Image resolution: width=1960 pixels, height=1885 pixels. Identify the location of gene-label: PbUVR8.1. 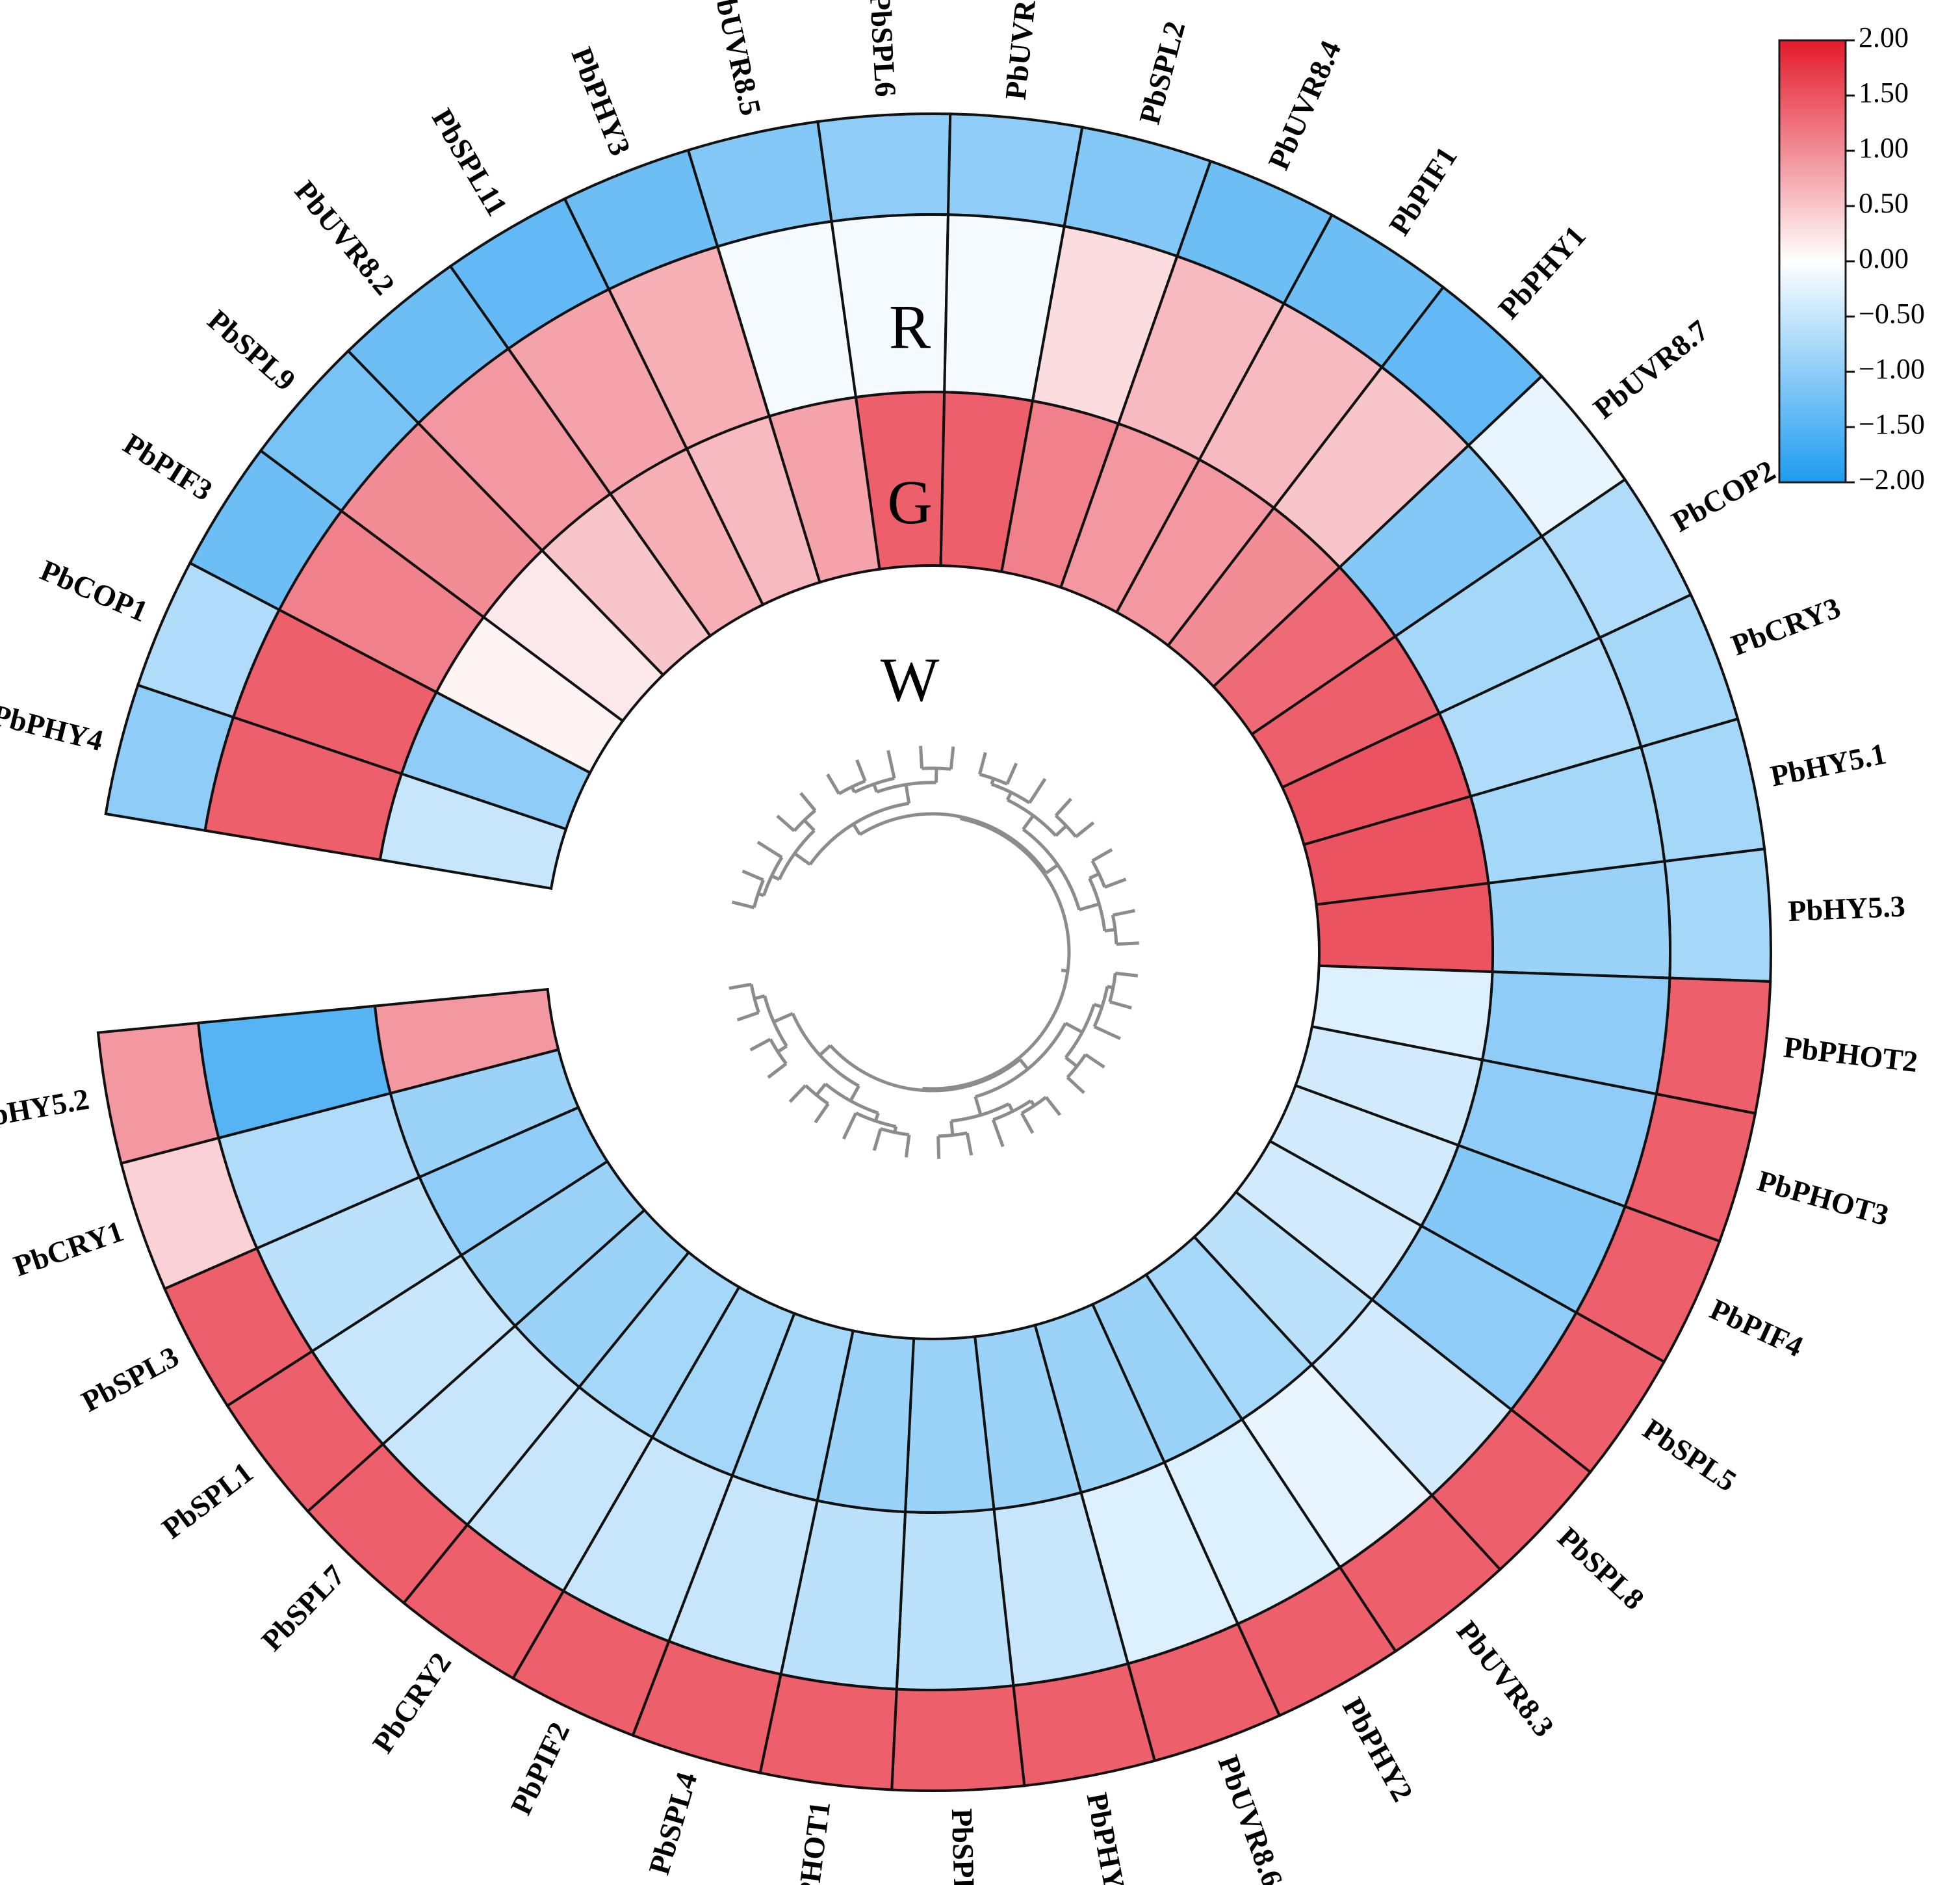
(1022, 50).